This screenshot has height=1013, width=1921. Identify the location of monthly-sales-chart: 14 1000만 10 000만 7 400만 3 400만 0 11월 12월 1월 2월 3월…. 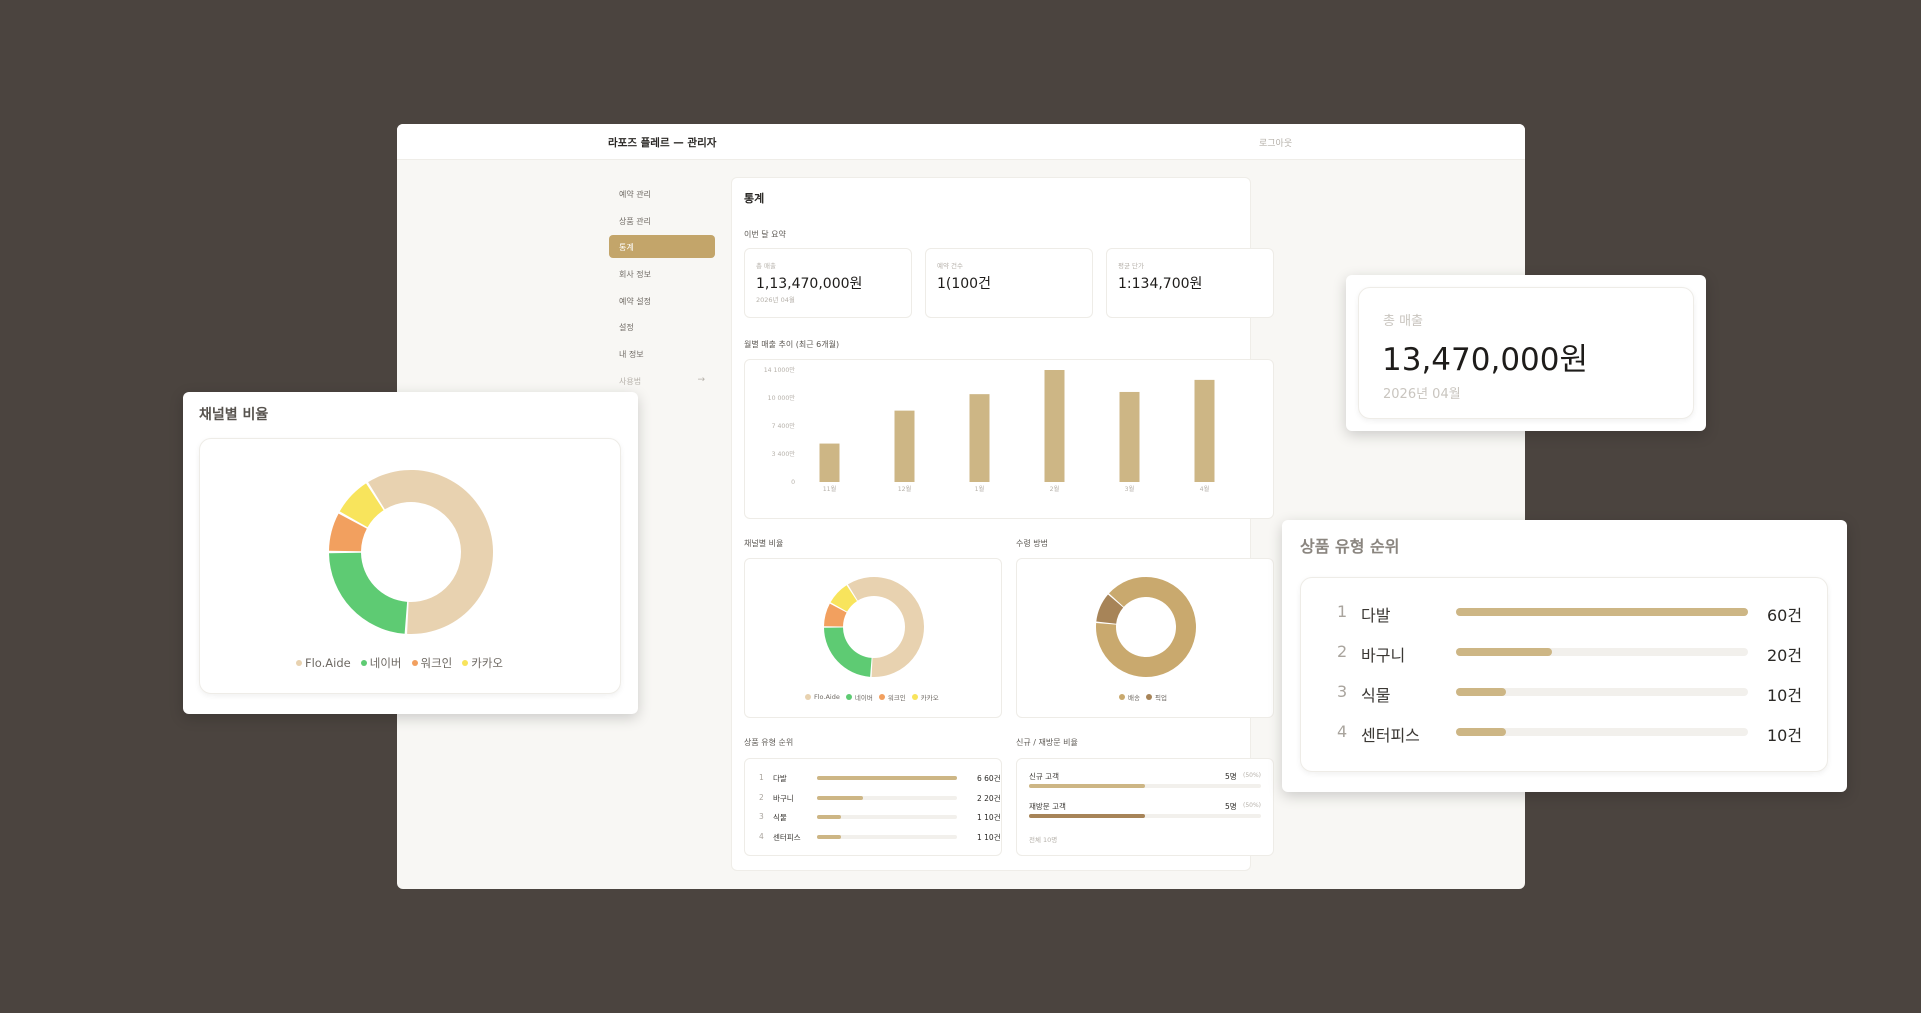
(989, 429).